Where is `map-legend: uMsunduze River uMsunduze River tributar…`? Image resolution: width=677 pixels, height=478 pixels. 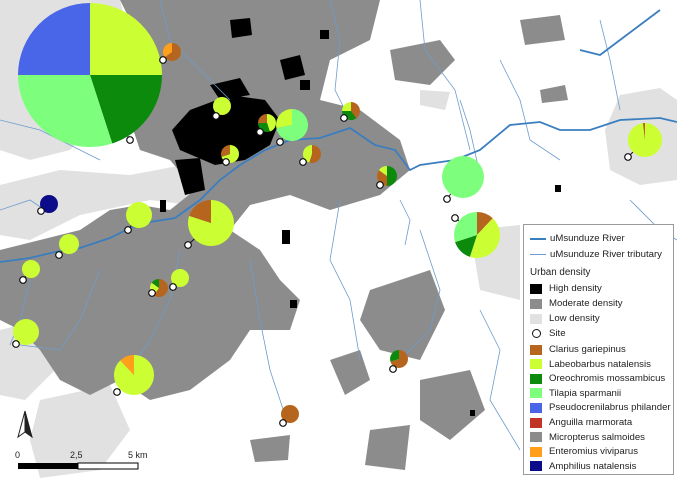 map-legend: uMsunduze River uMsunduze River tributar… is located at coordinates (598, 349).